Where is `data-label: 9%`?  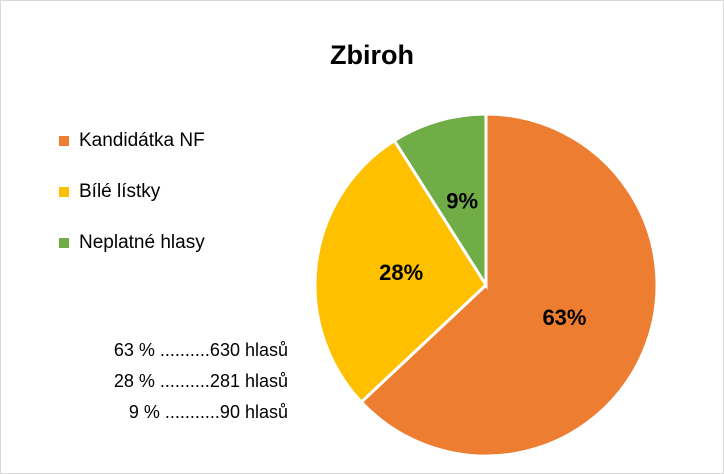 data-label: 9% is located at coordinates (462, 201).